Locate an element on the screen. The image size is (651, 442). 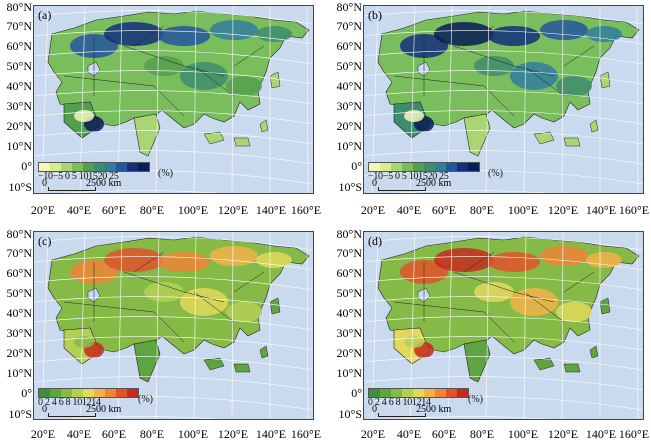
scale-line-d is located at coordinates (402, 415).